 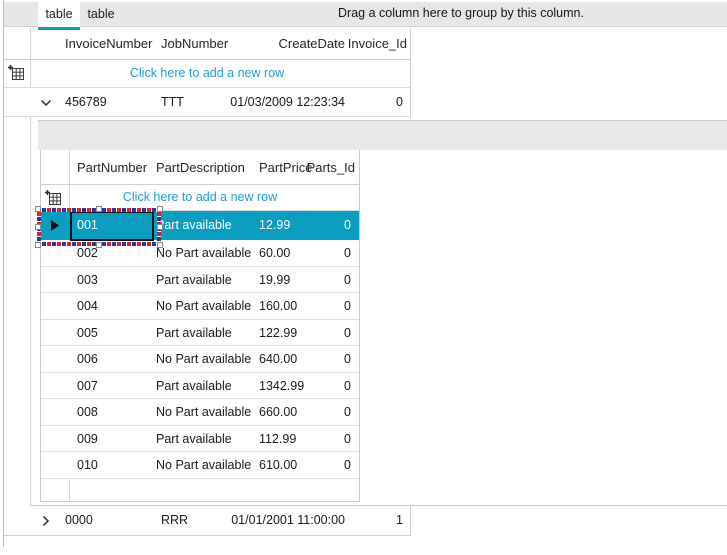 What do you see at coordinates (160, 209) in the screenshot?
I see `marquee-handle-top-right` at bounding box center [160, 209].